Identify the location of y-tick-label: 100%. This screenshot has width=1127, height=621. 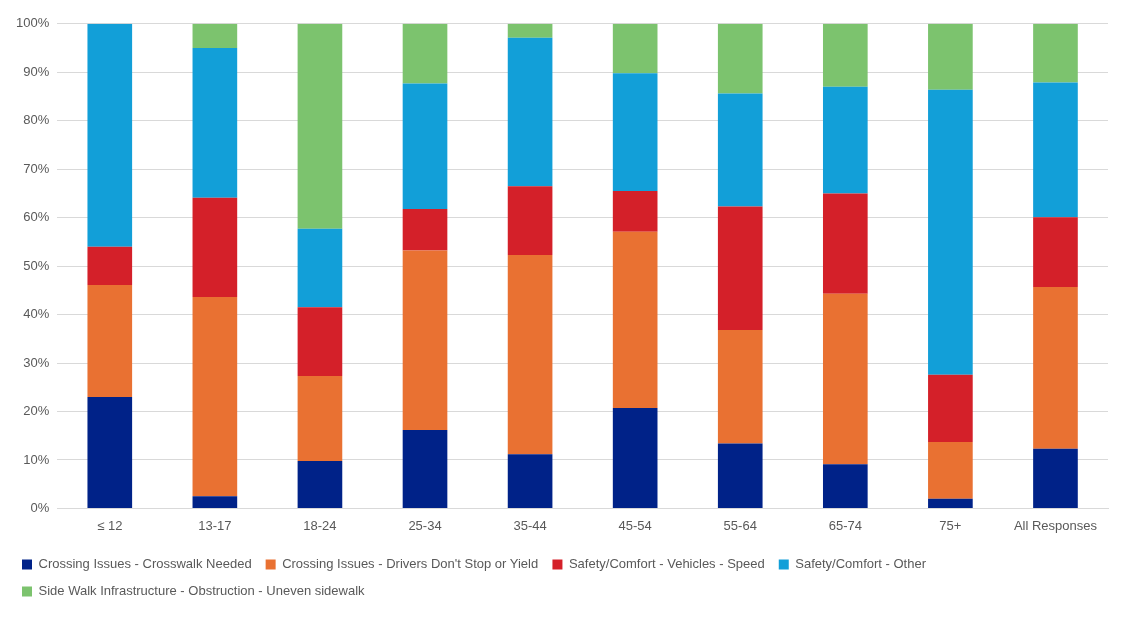
(33, 23).